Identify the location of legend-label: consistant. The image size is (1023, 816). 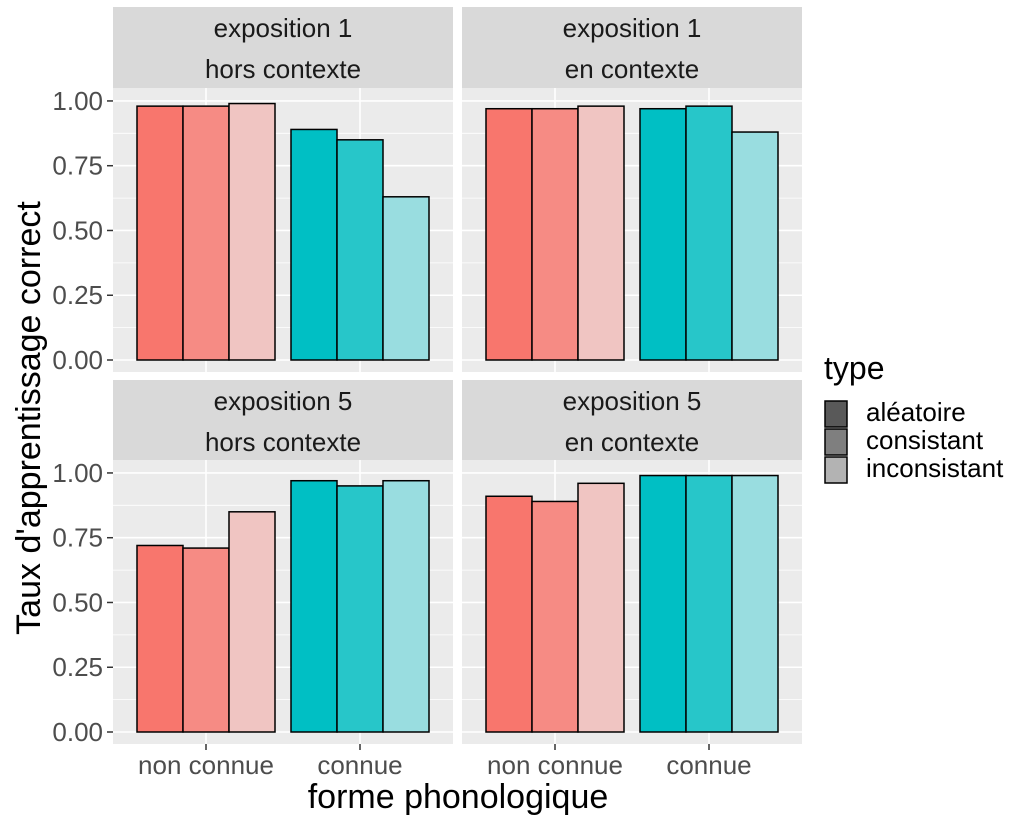
(925, 440).